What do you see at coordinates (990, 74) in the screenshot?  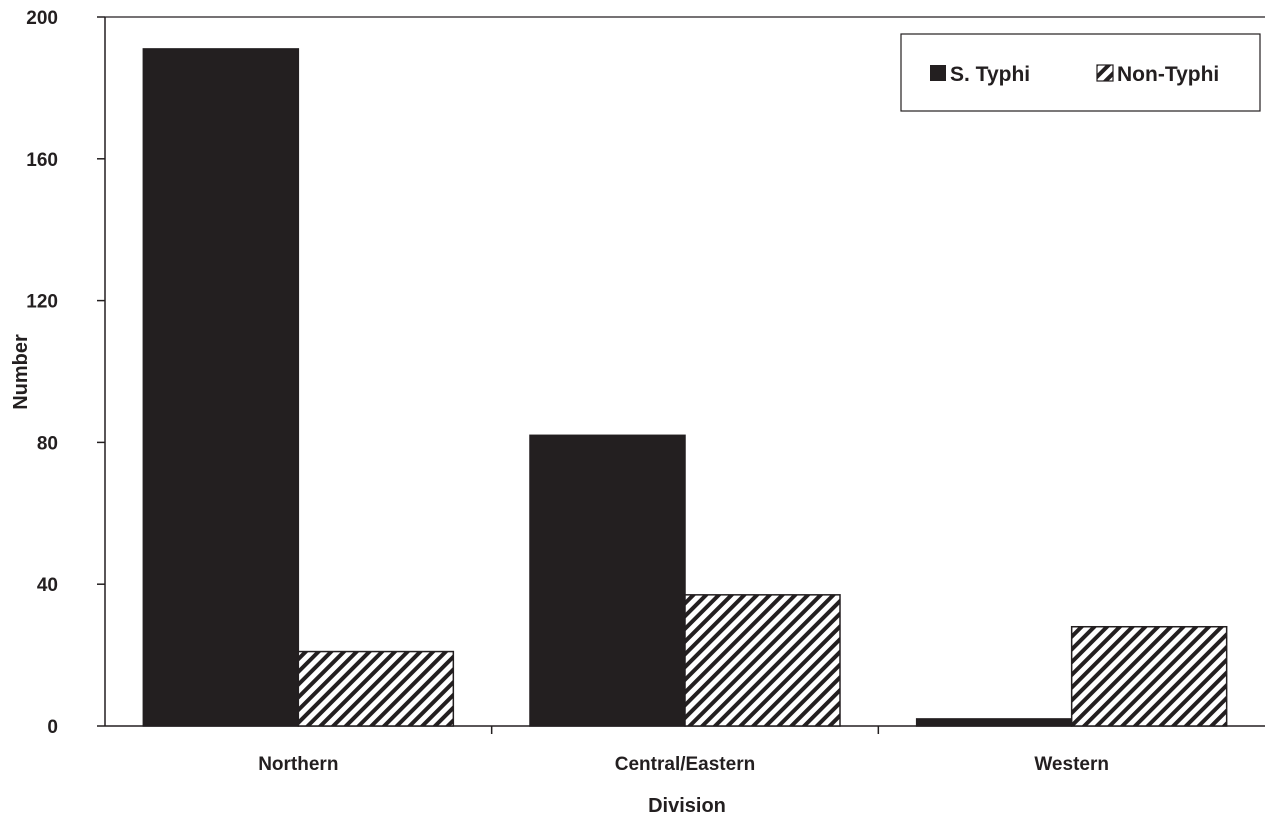 I see `legend-label-s-typhi: S. Typhi` at bounding box center [990, 74].